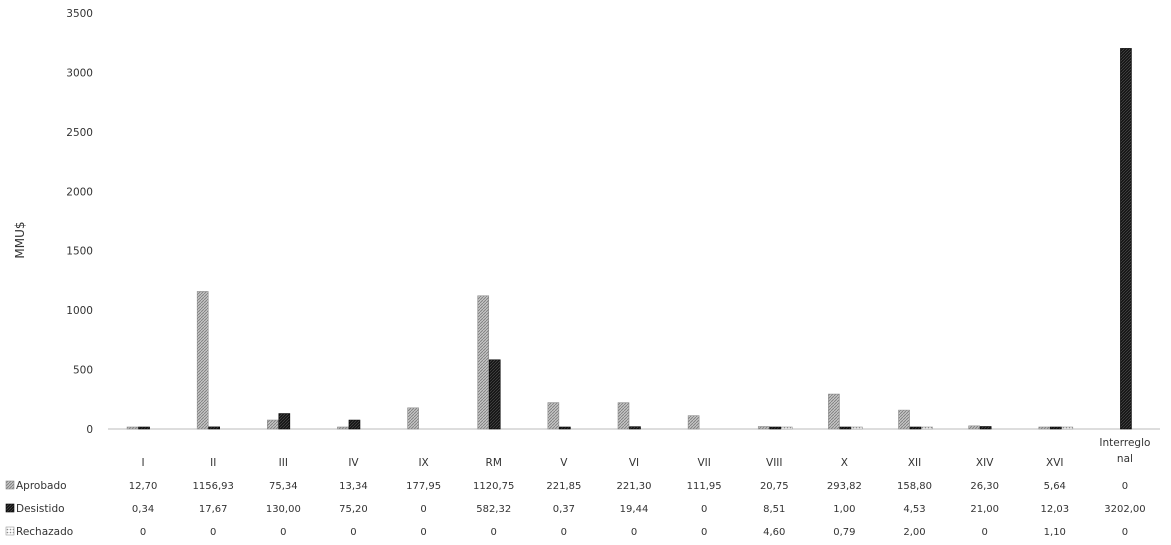 This screenshot has height=545, width=1171. I want to click on x-tick-label: X, so click(844, 463).